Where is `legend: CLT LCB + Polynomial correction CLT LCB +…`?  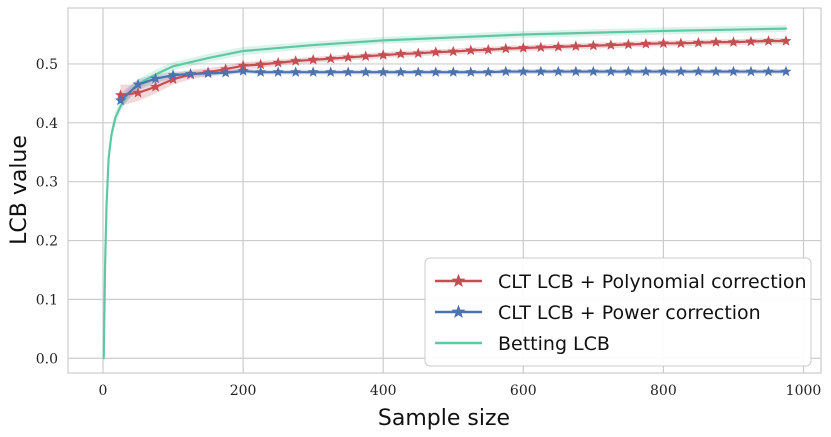 legend: CLT LCB + Polynomial correction CLT LCB +… is located at coordinates (618, 312).